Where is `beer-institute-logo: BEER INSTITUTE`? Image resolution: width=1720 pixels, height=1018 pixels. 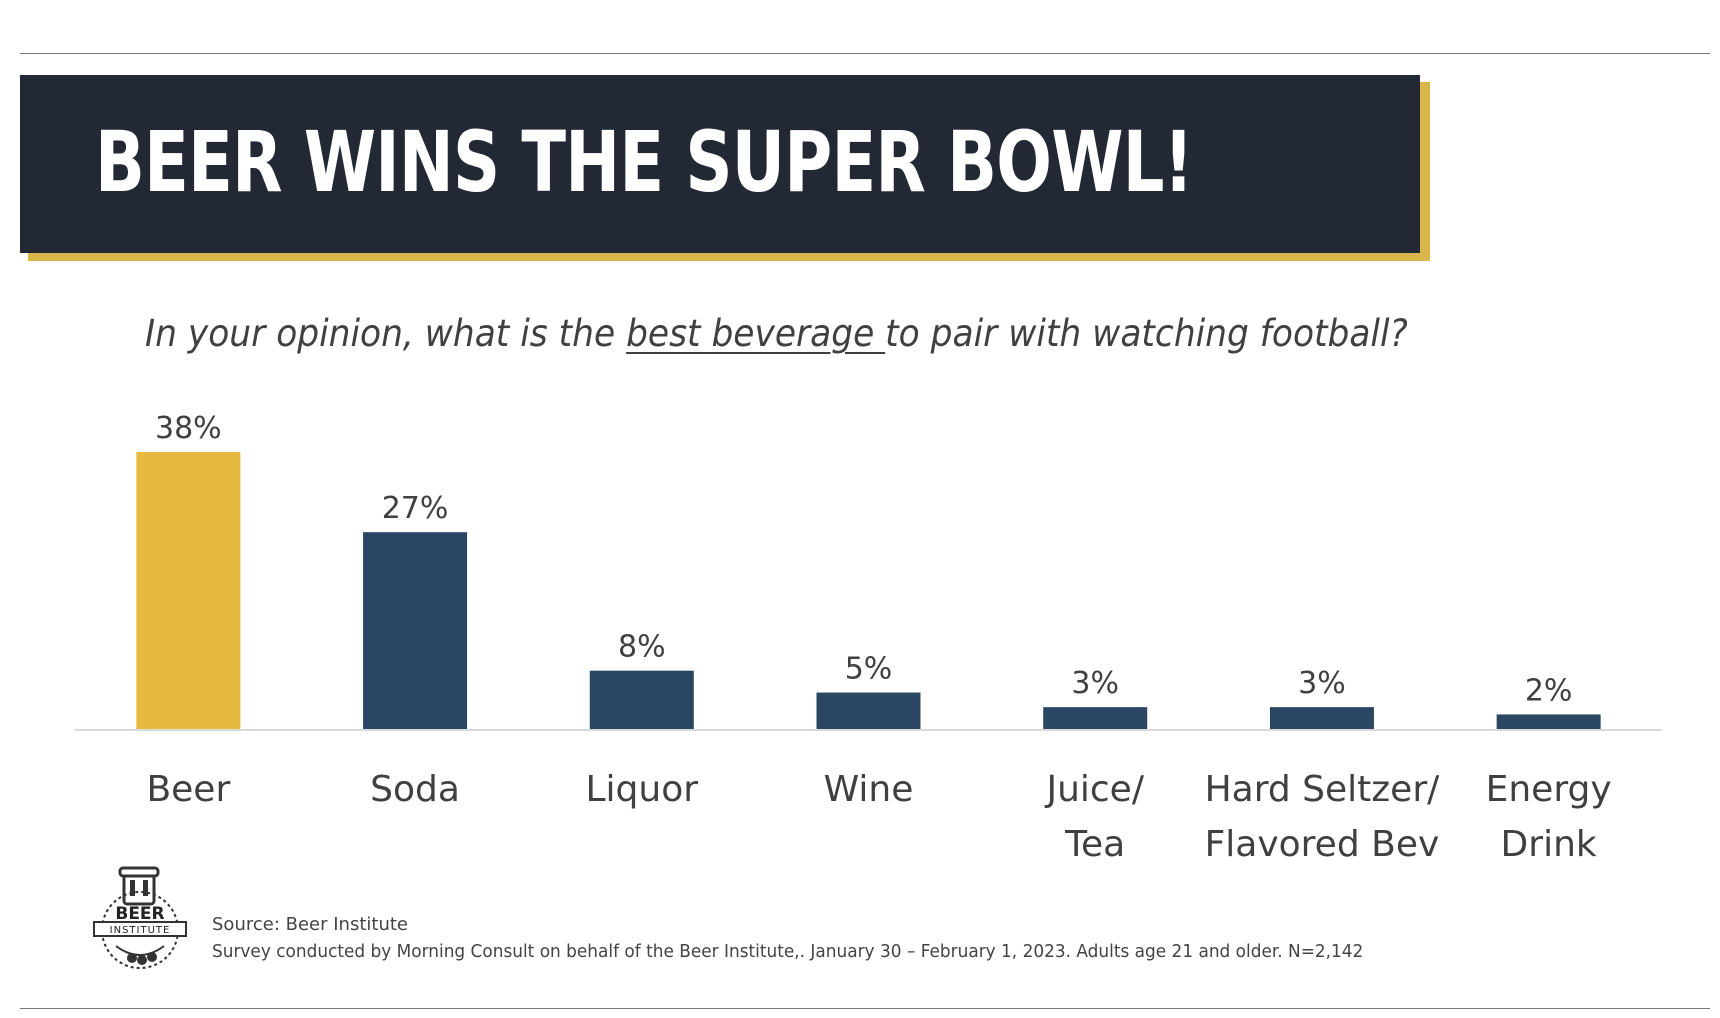
beer-institute-logo: BEER INSTITUTE is located at coordinates (140, 917).